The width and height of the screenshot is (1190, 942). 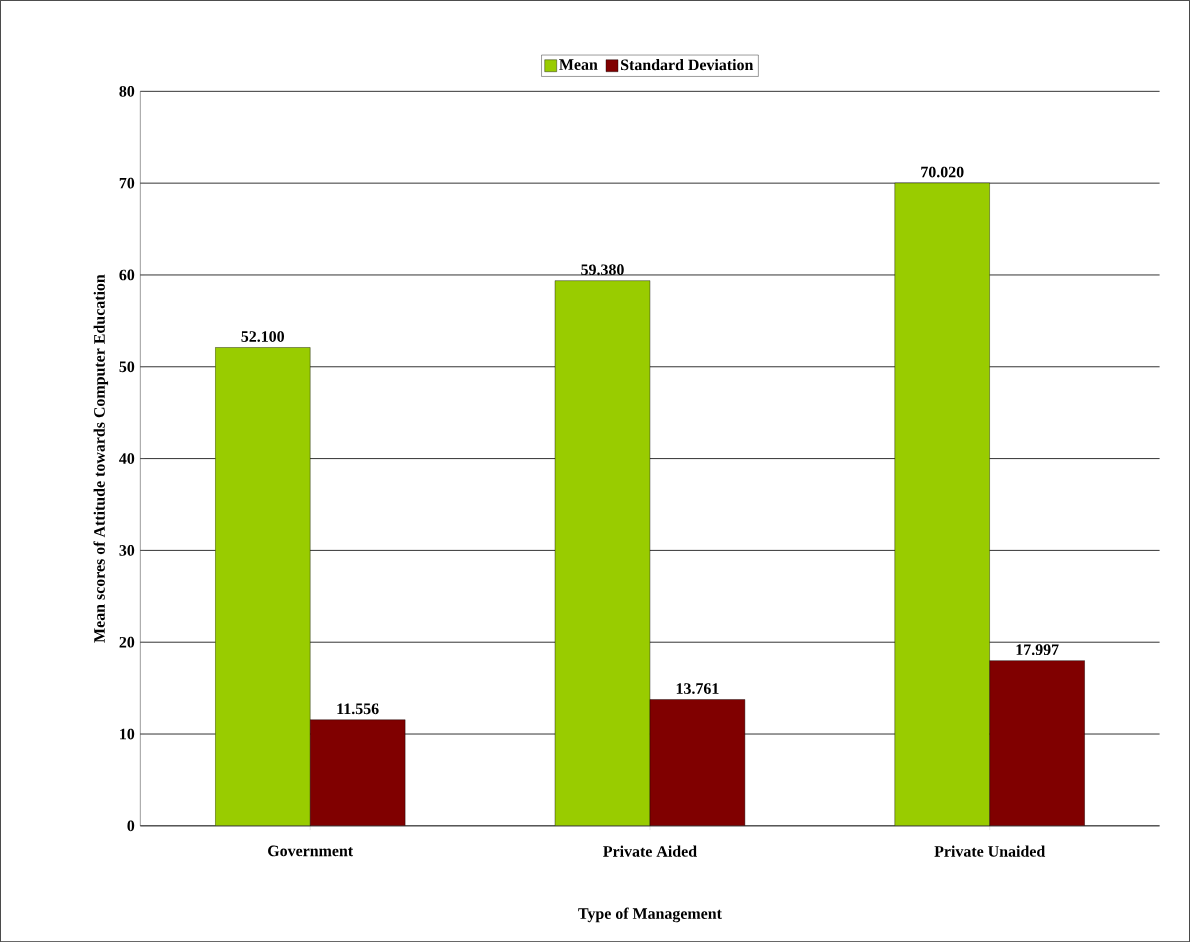 What do you see at coordinates (697, 688) in the screenshot?
I see `data-label: 13.761` at bounding box center [697, 688].